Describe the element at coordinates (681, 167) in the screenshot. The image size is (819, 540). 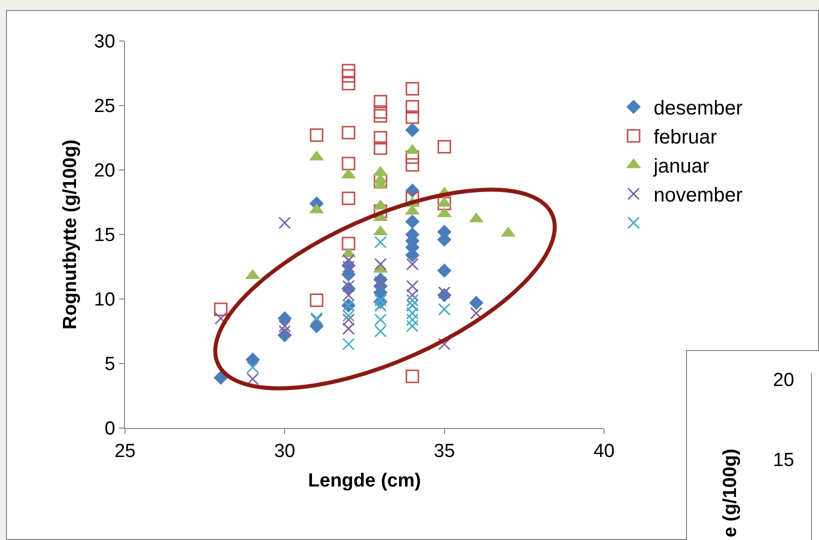
I see `legend-label: januar` at that location.